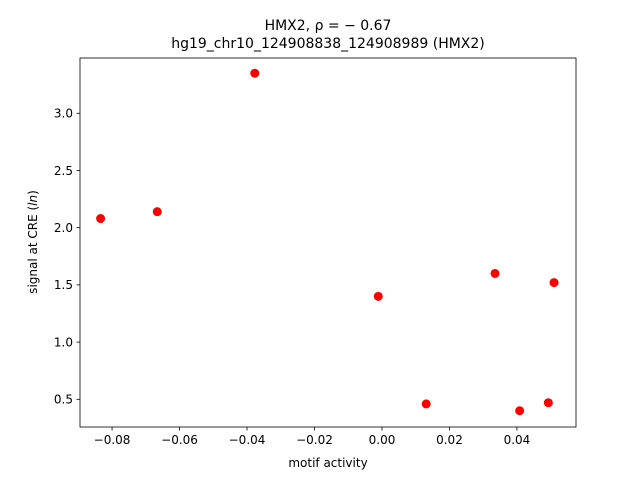 This screenshot has height=480, width=640. I want to click on y-axis-ticks: 0.5 1.0 1.5 2.0 2.5 3.0, so click(67, 257).